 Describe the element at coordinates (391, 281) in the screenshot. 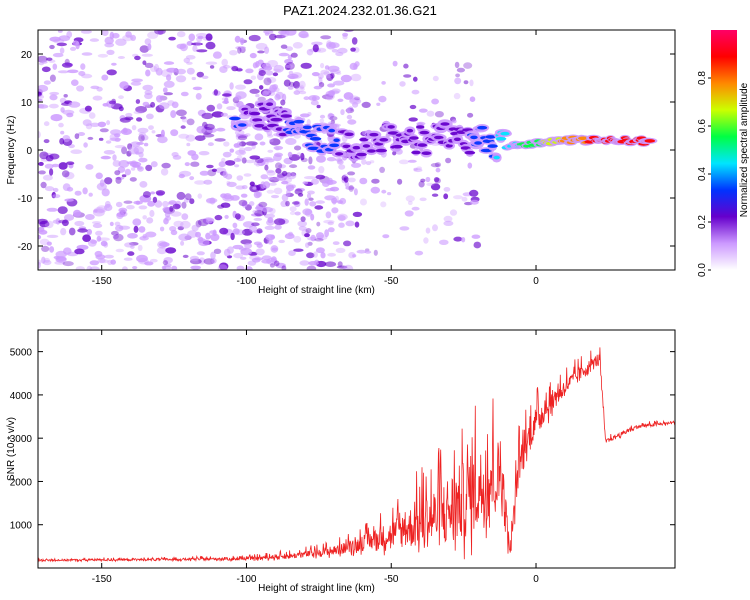

I see `x-tick-label: -50` at that location.